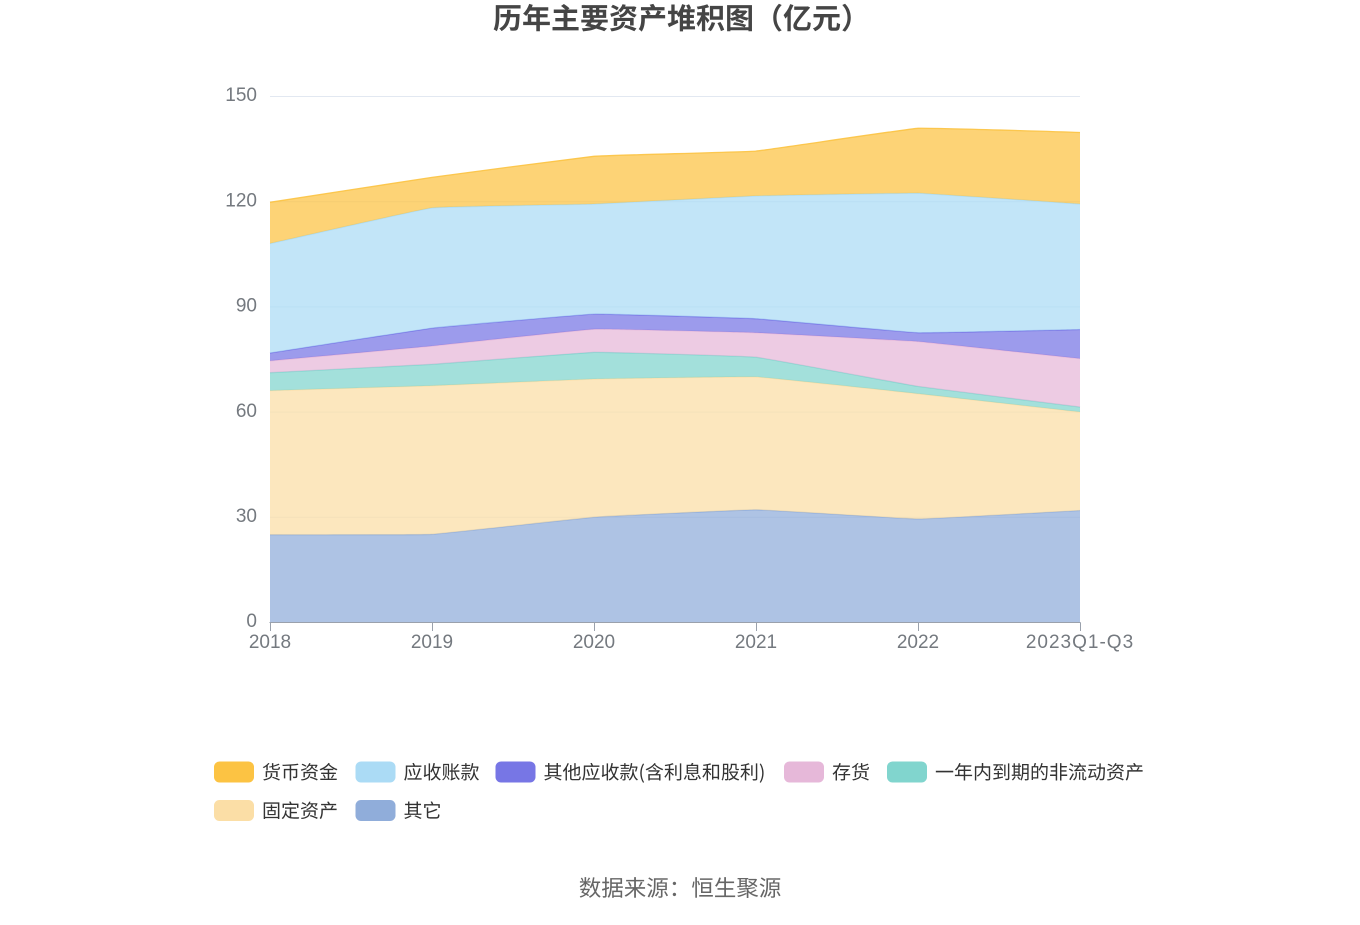 The image size is (1360, 925). I want to click on svg-text: 0, so click(251, 621).